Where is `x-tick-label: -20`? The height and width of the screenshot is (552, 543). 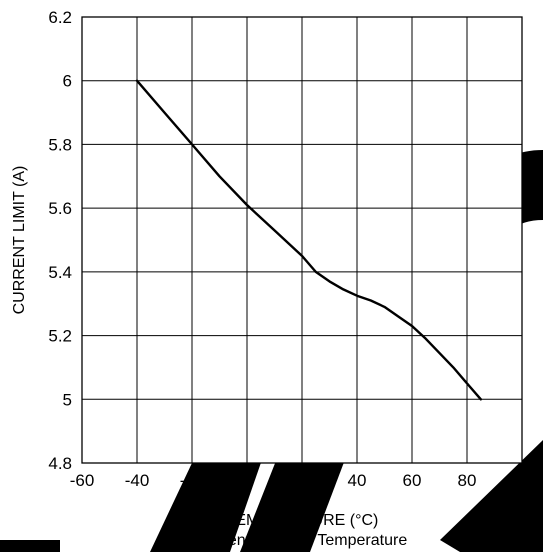 x-tick-label: -20 is located at coordinates (192, 480).